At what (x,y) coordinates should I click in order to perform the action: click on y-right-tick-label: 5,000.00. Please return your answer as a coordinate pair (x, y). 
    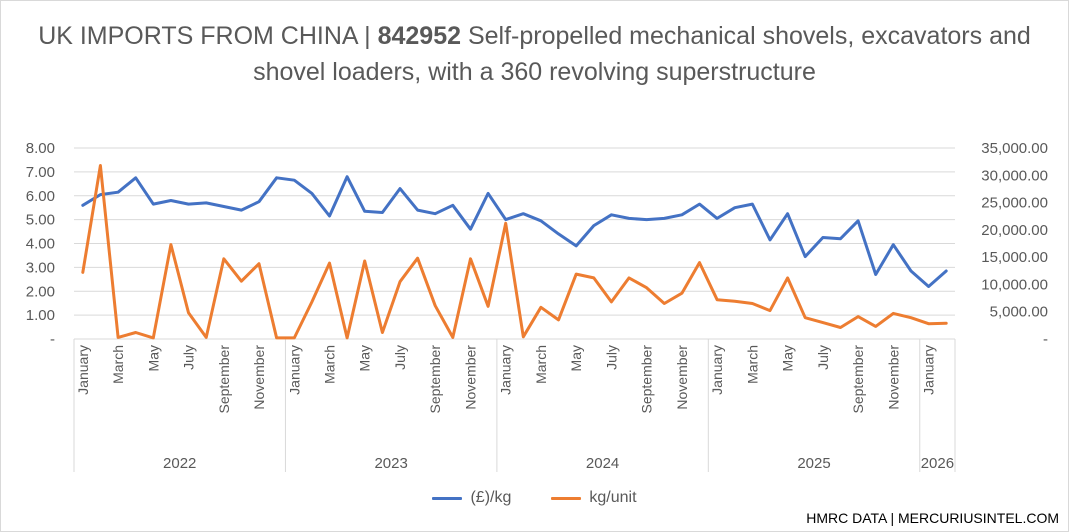
    Looking at the image, I should click on (1019, 312).